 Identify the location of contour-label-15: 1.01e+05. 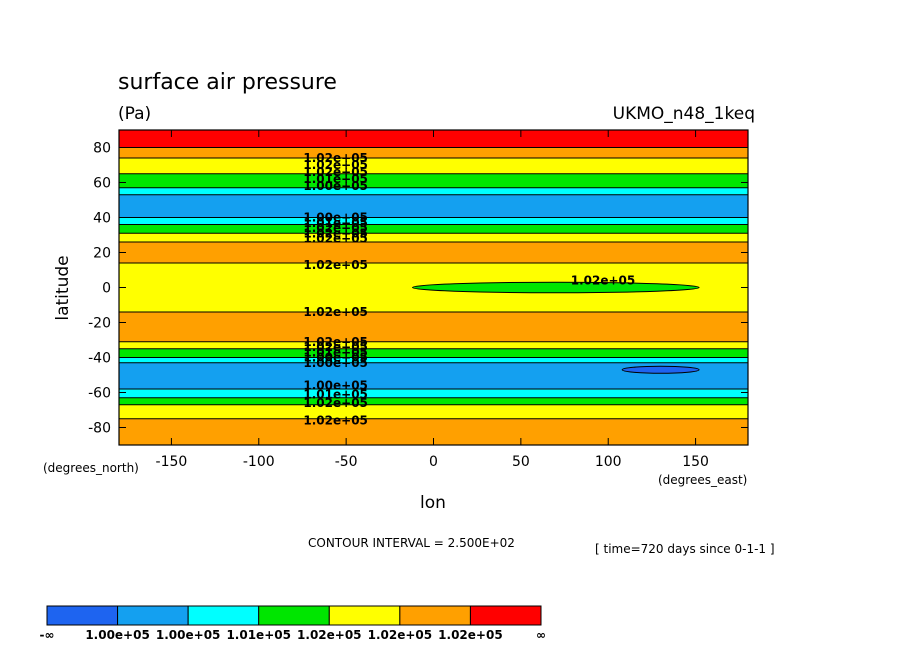
(335, 352).